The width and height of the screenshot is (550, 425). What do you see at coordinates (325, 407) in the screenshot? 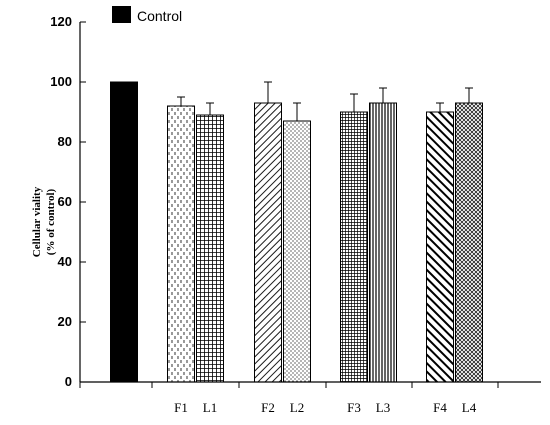
I see `labels-layer: F1 L1 F2 L2 F3 L3 F4 L4` at bounding box center [325, 407].